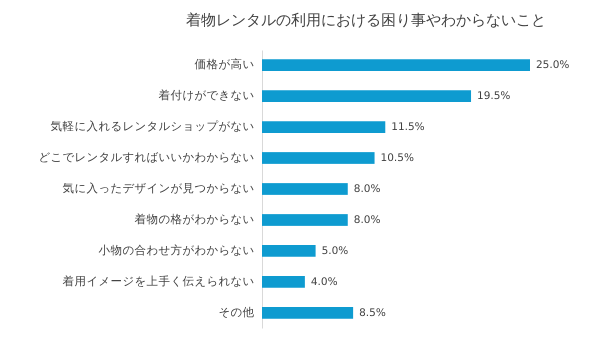 The height and width of the screenshot is (343, 600). I want to click on data-label: 11.5%, so click(408, 127).